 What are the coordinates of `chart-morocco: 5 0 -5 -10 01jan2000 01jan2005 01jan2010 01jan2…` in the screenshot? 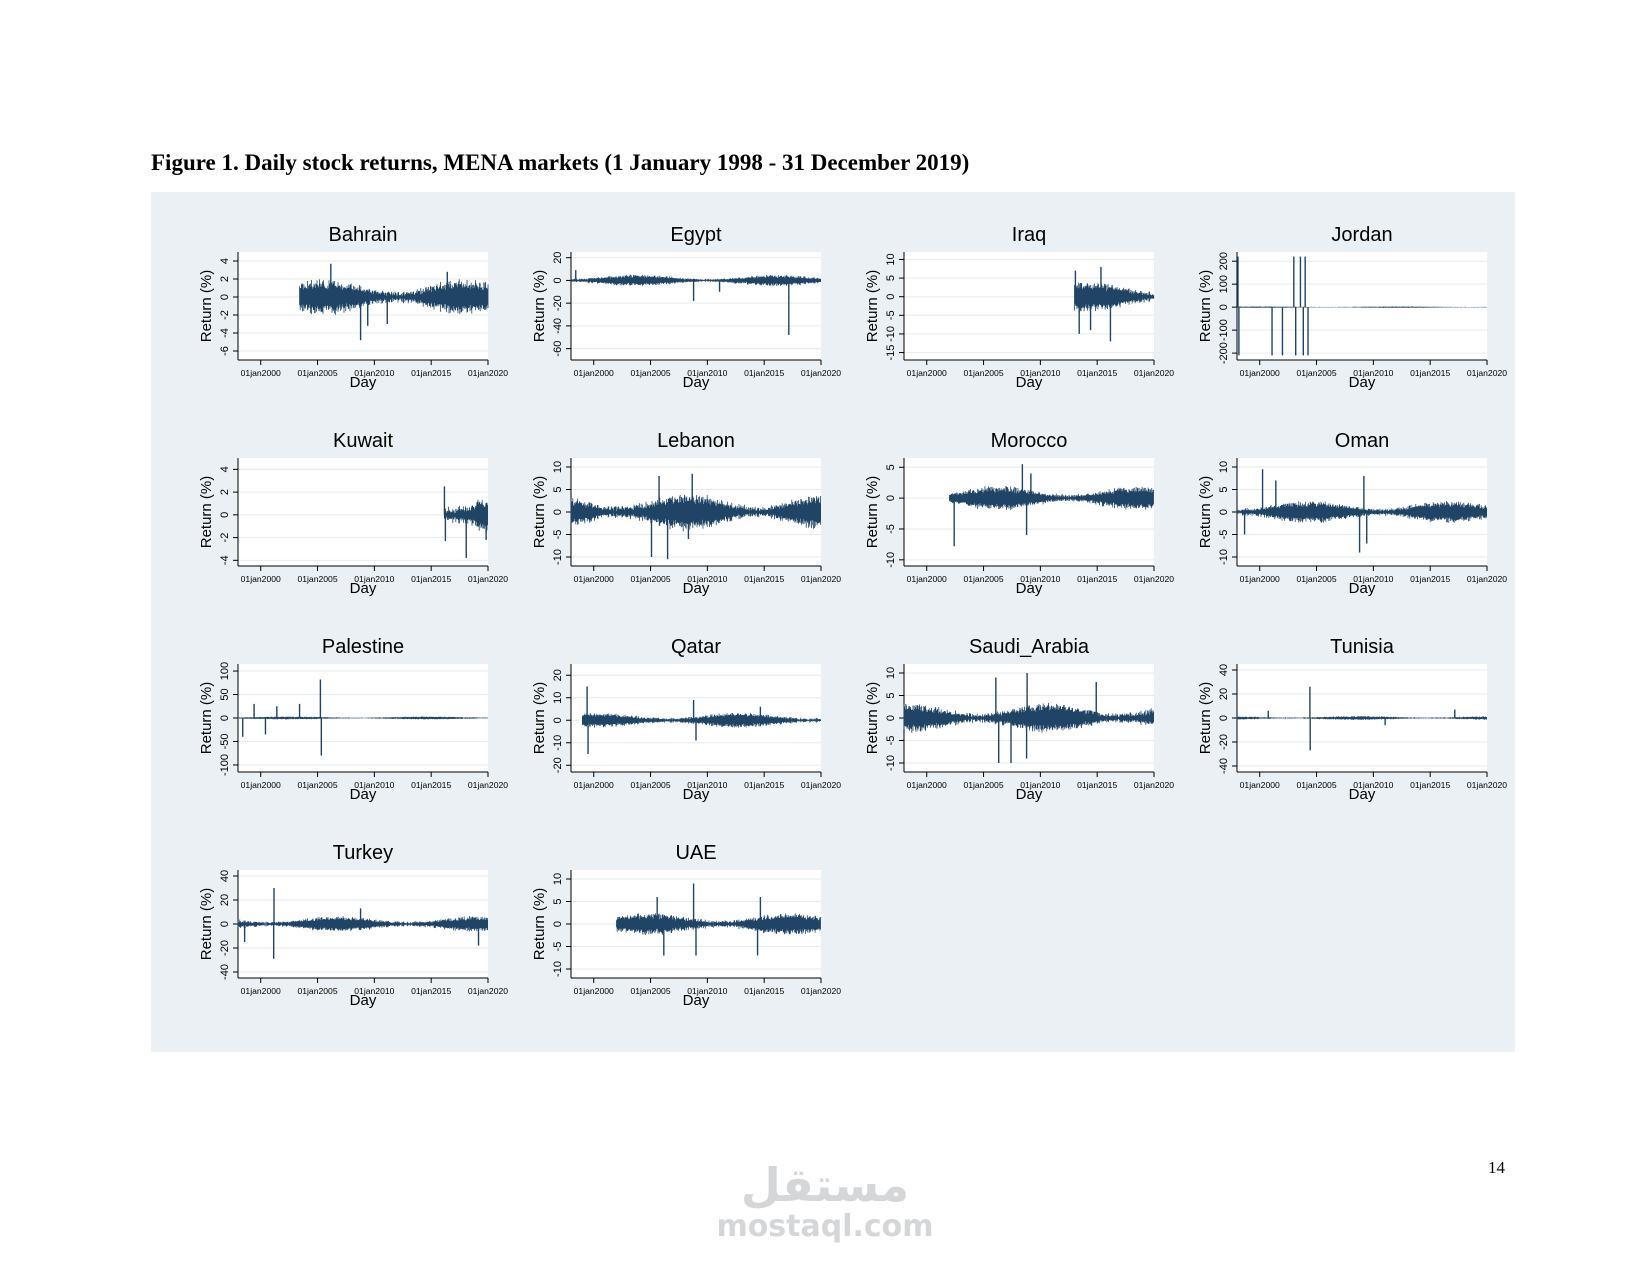 It's located at (1019, 513).